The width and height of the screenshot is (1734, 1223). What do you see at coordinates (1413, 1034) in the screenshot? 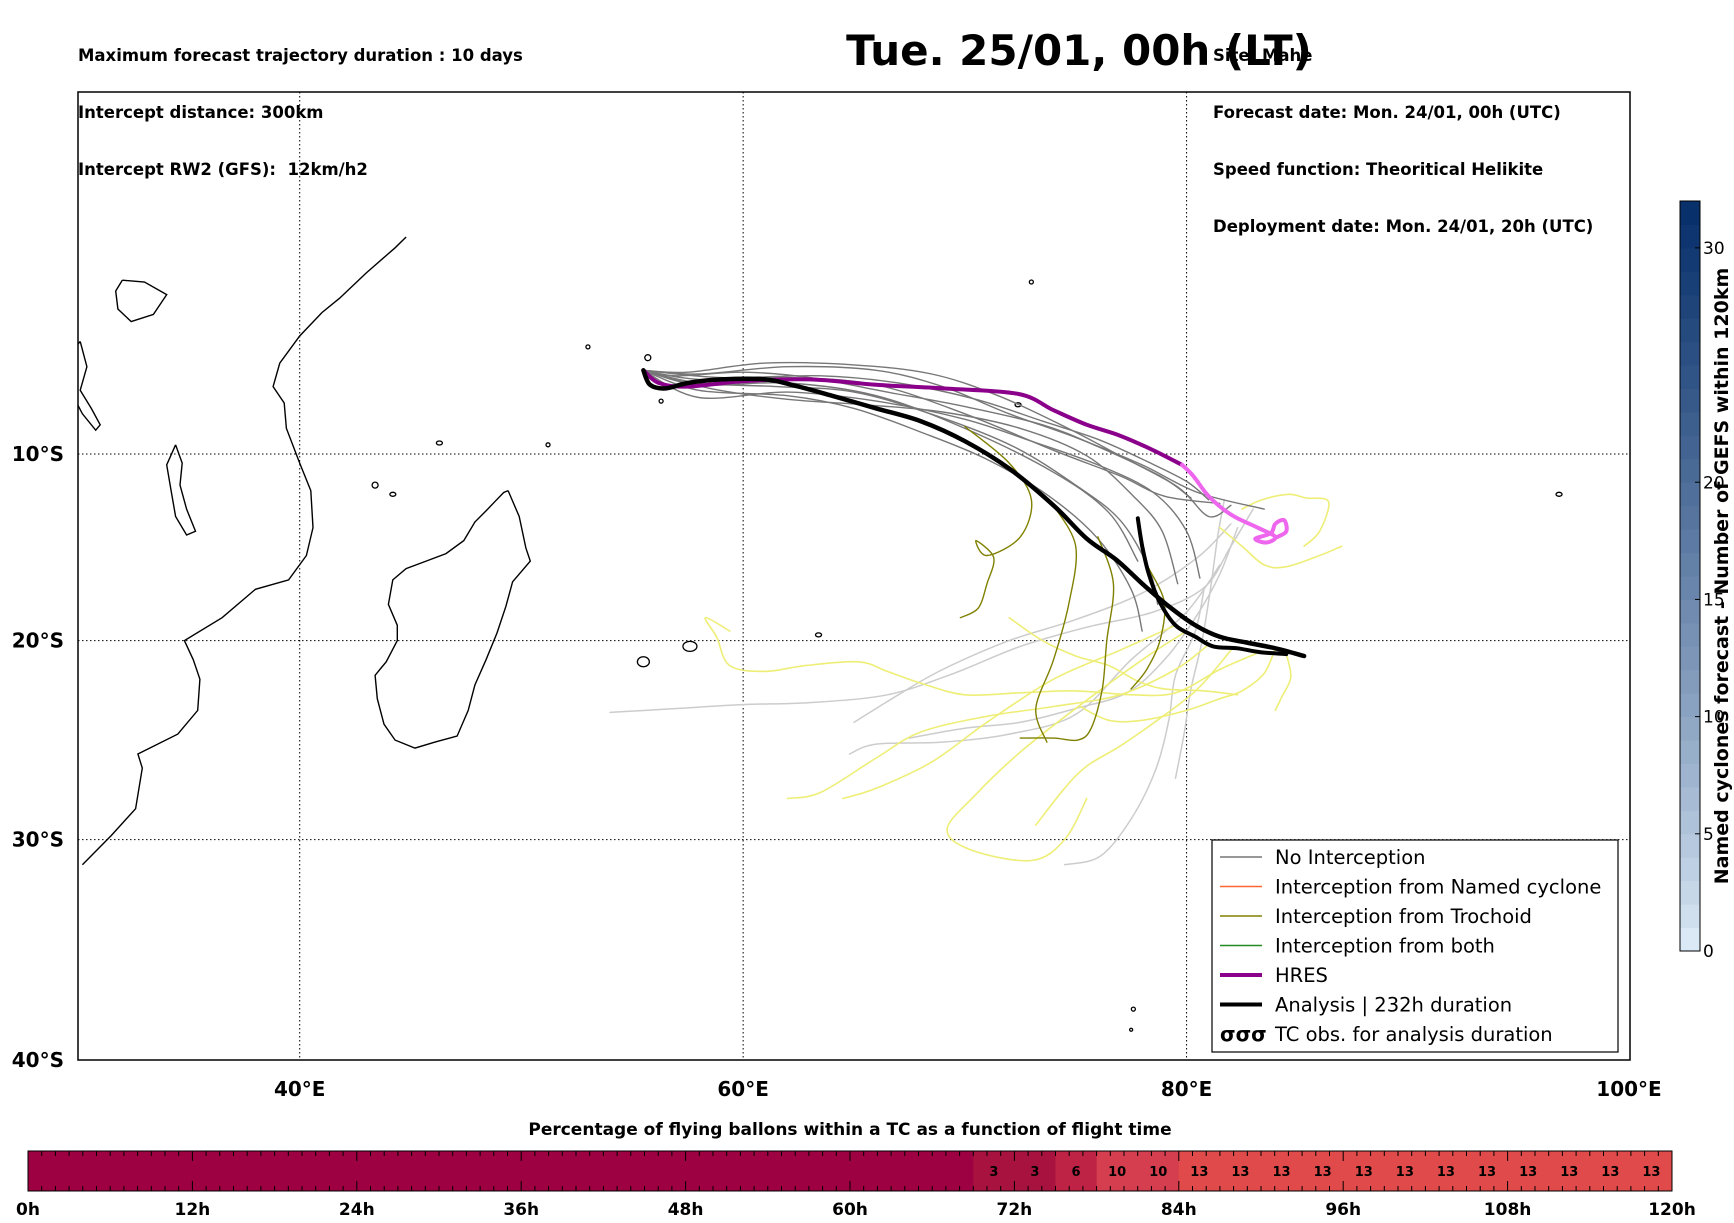
I see `legend-label: TC obs. for analysis duration` at bounding box center [1413, 1034].